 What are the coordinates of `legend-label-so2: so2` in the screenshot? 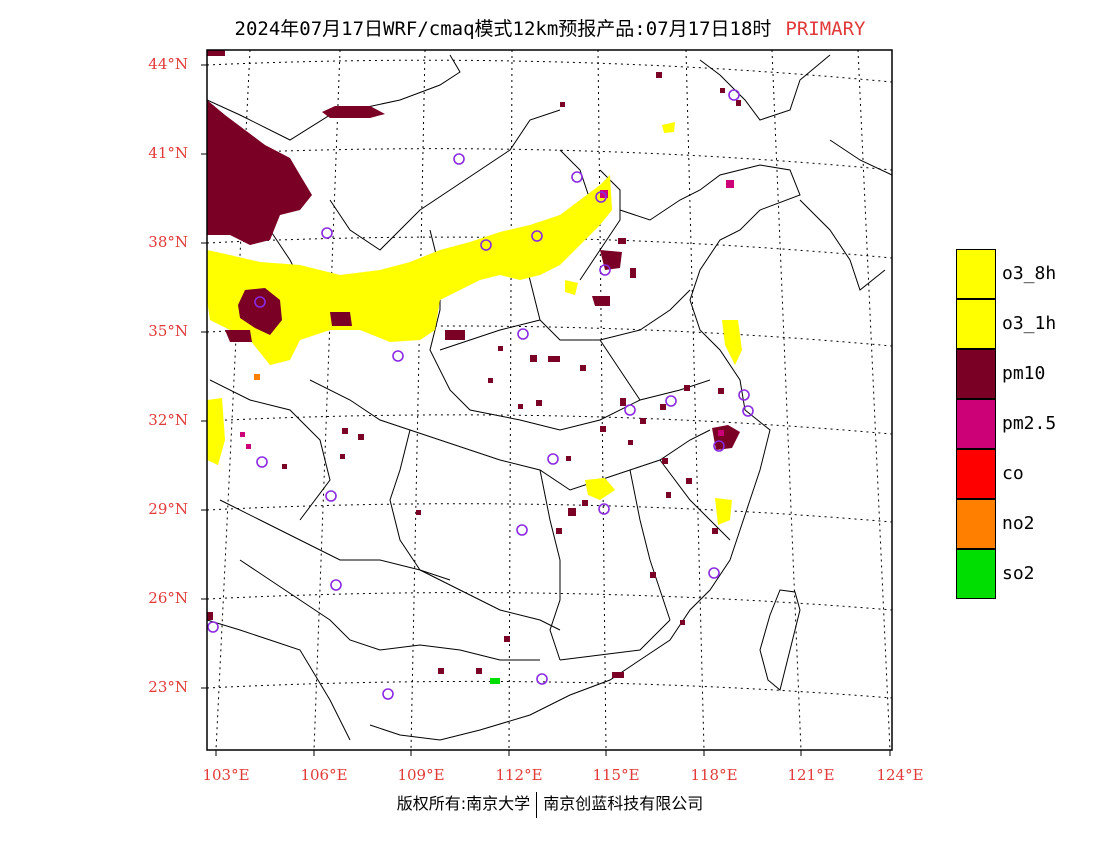 It's located at (1018, 573).